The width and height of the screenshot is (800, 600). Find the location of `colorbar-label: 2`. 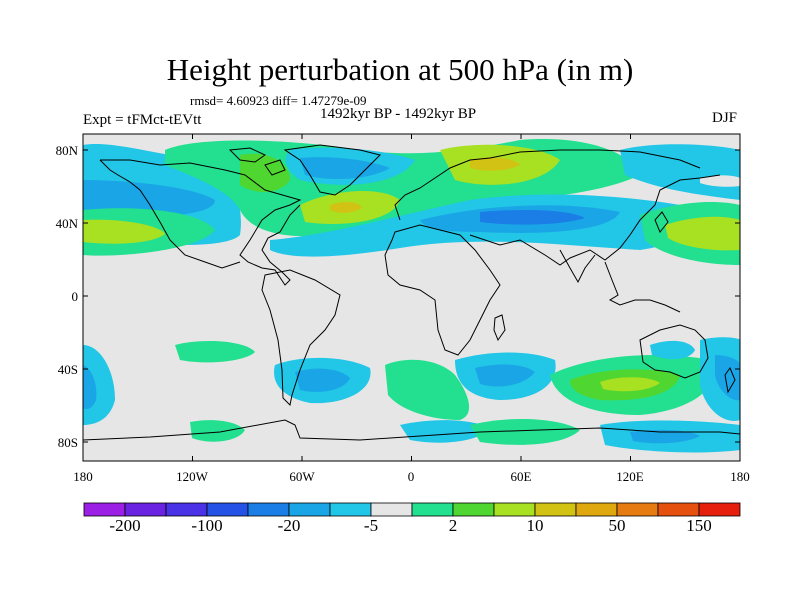

colorbar-label: 2 is located at coordinates (453, 525).